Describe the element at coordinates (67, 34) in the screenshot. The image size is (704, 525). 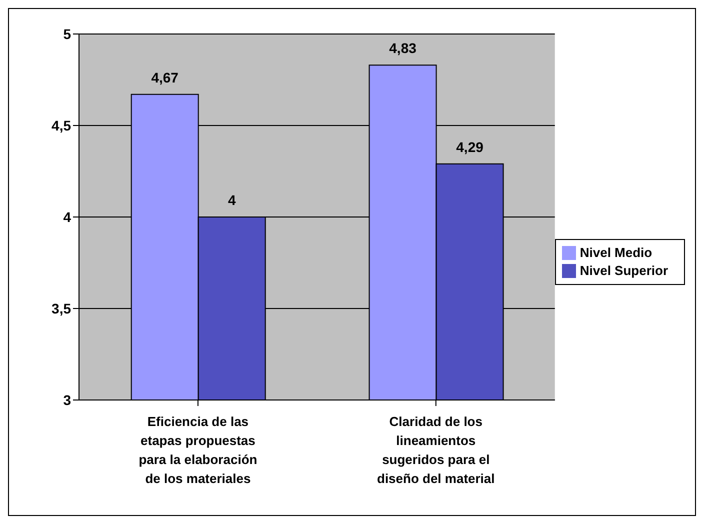
I see `y-tick-label: 5` at that location.